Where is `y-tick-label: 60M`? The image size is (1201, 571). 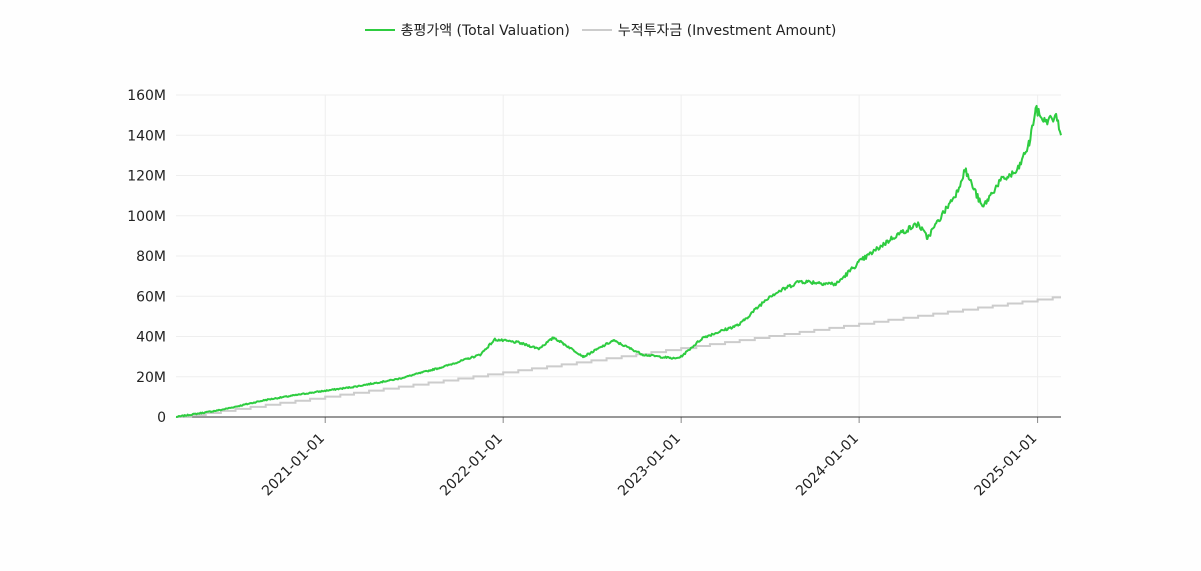 y-tick-label: 60M is located at coordinates (151, 297).